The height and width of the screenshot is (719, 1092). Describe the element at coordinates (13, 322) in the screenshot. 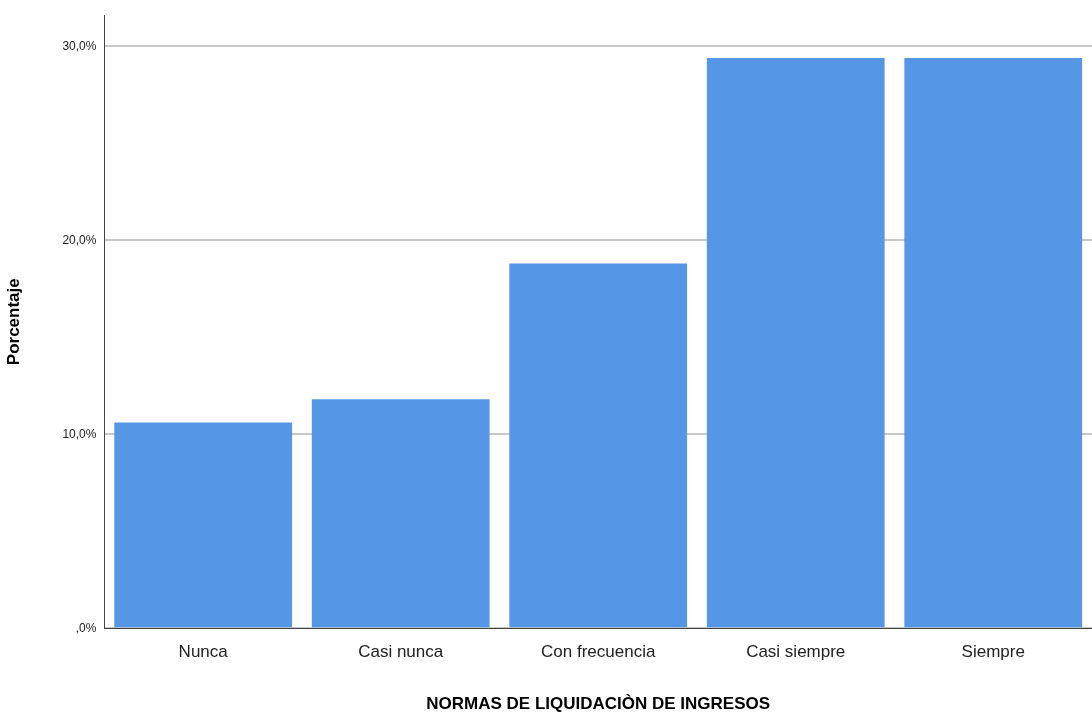

I see `y-axis-title: Porcentaje` at that location.